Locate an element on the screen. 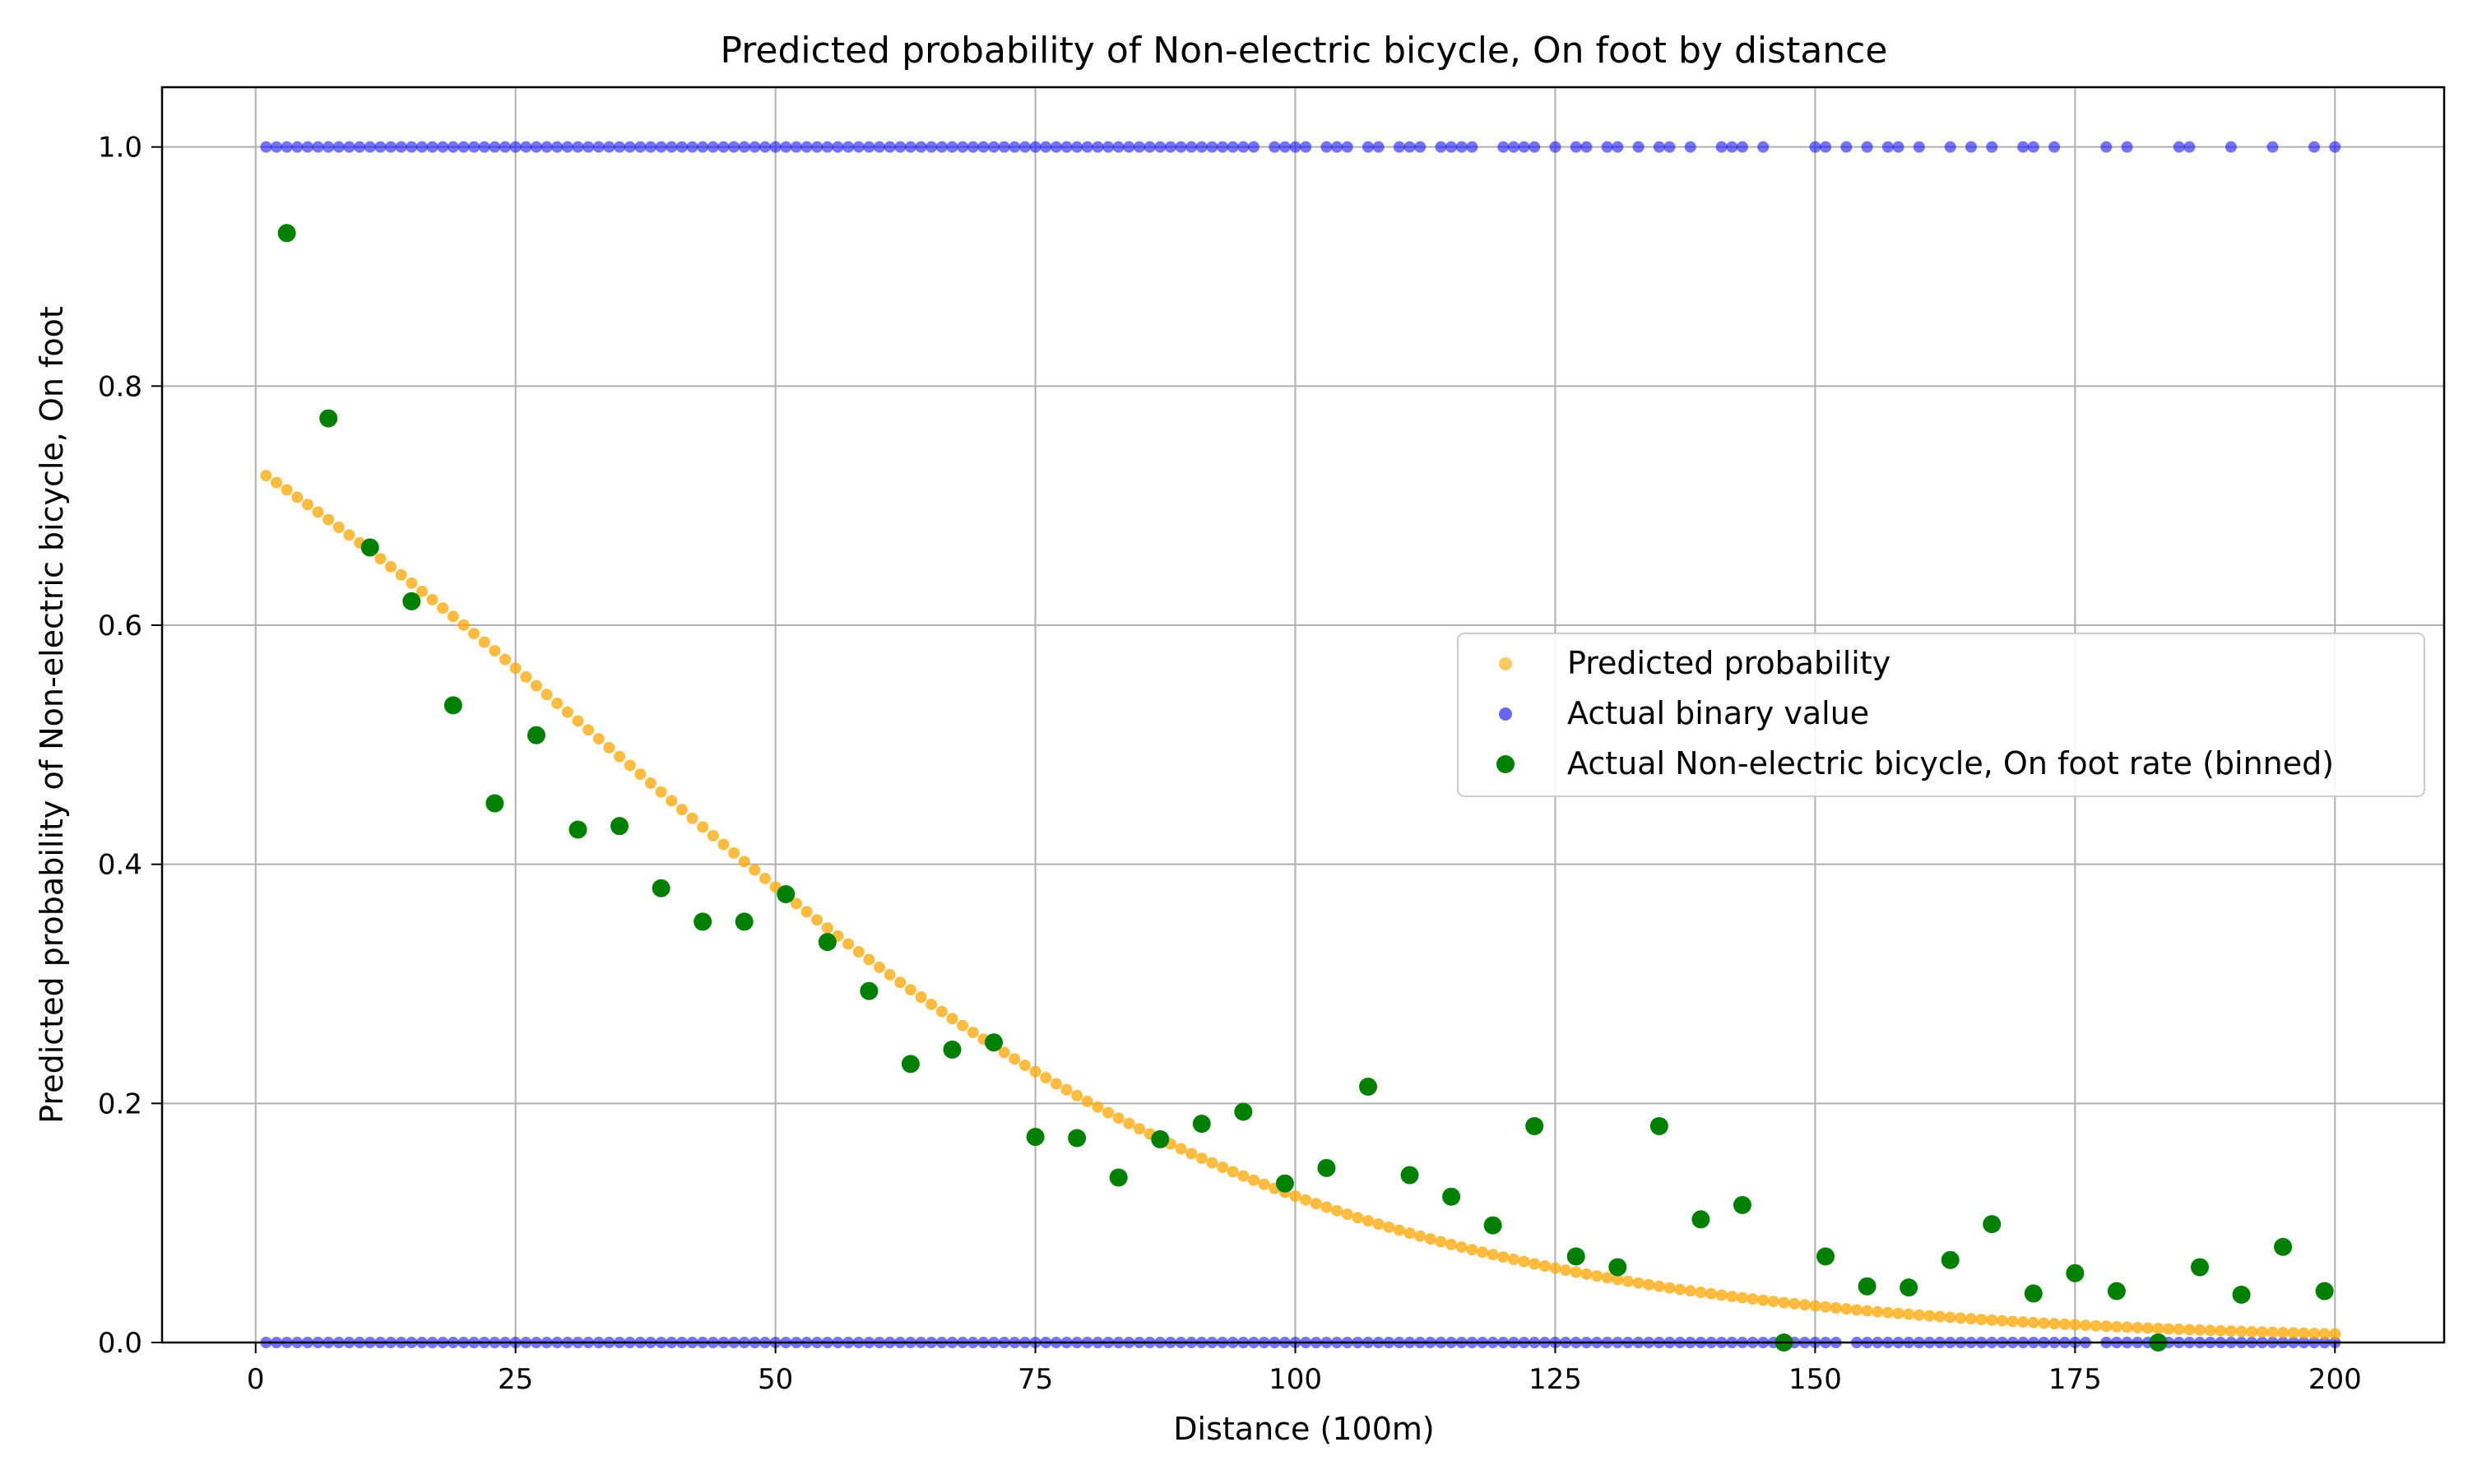 The image size is (2468, 1484). x-tick-label: 50 is located at coordinates (775, 1379).